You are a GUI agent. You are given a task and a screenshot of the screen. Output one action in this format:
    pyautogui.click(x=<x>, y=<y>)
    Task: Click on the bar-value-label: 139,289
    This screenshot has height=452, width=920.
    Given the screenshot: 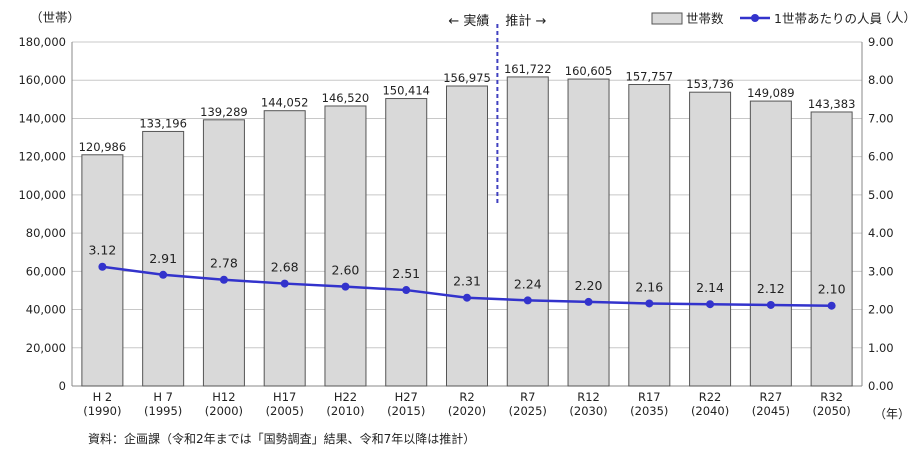 What is the action you would take?
    pyautogui.click(x=224, y=112)
    